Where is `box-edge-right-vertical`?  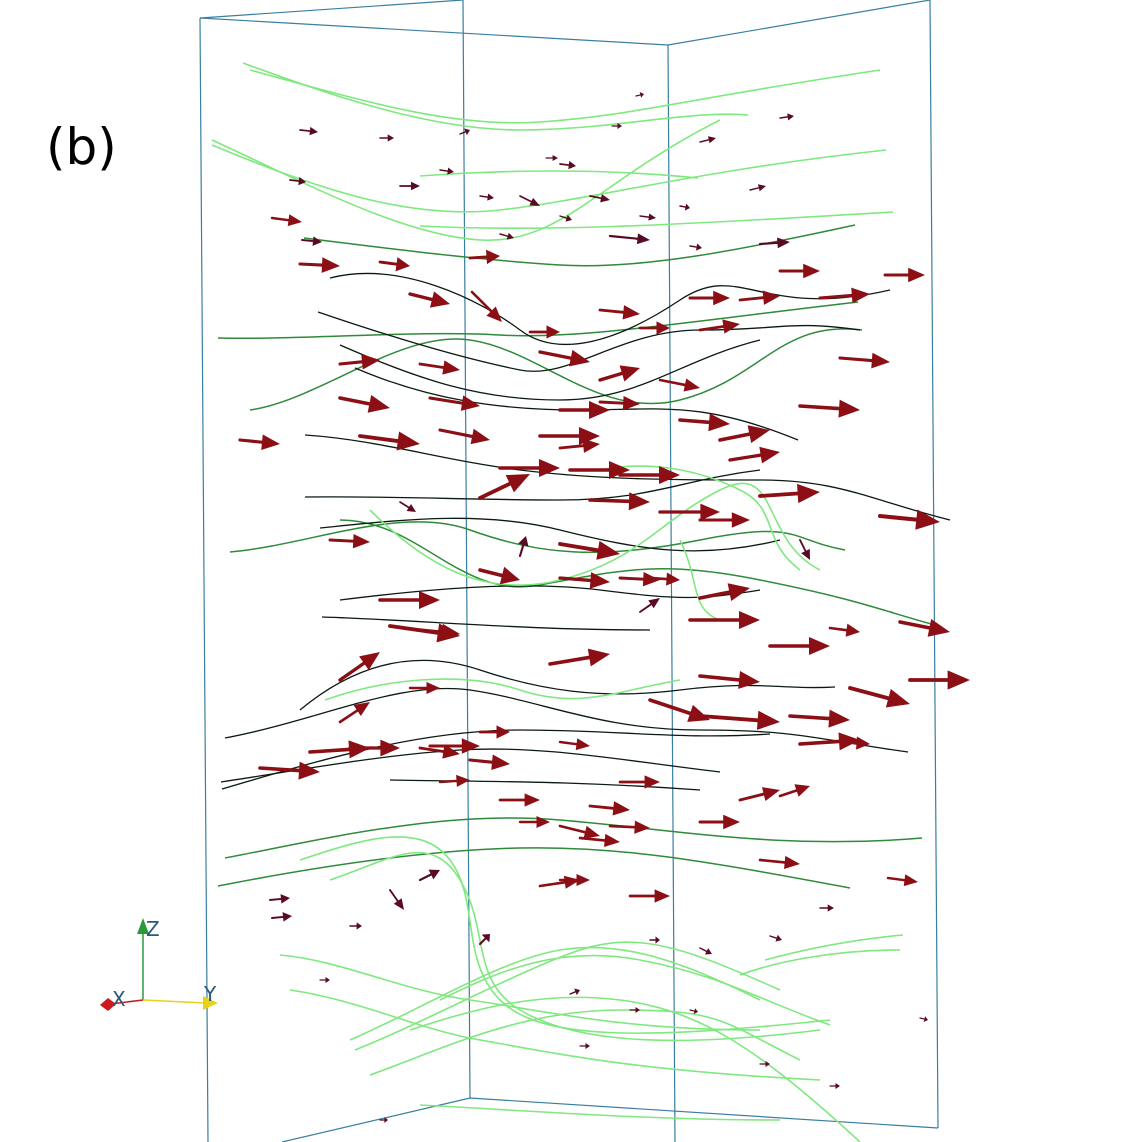
box-edge-right-vertical is located at coordinates (934, 564).